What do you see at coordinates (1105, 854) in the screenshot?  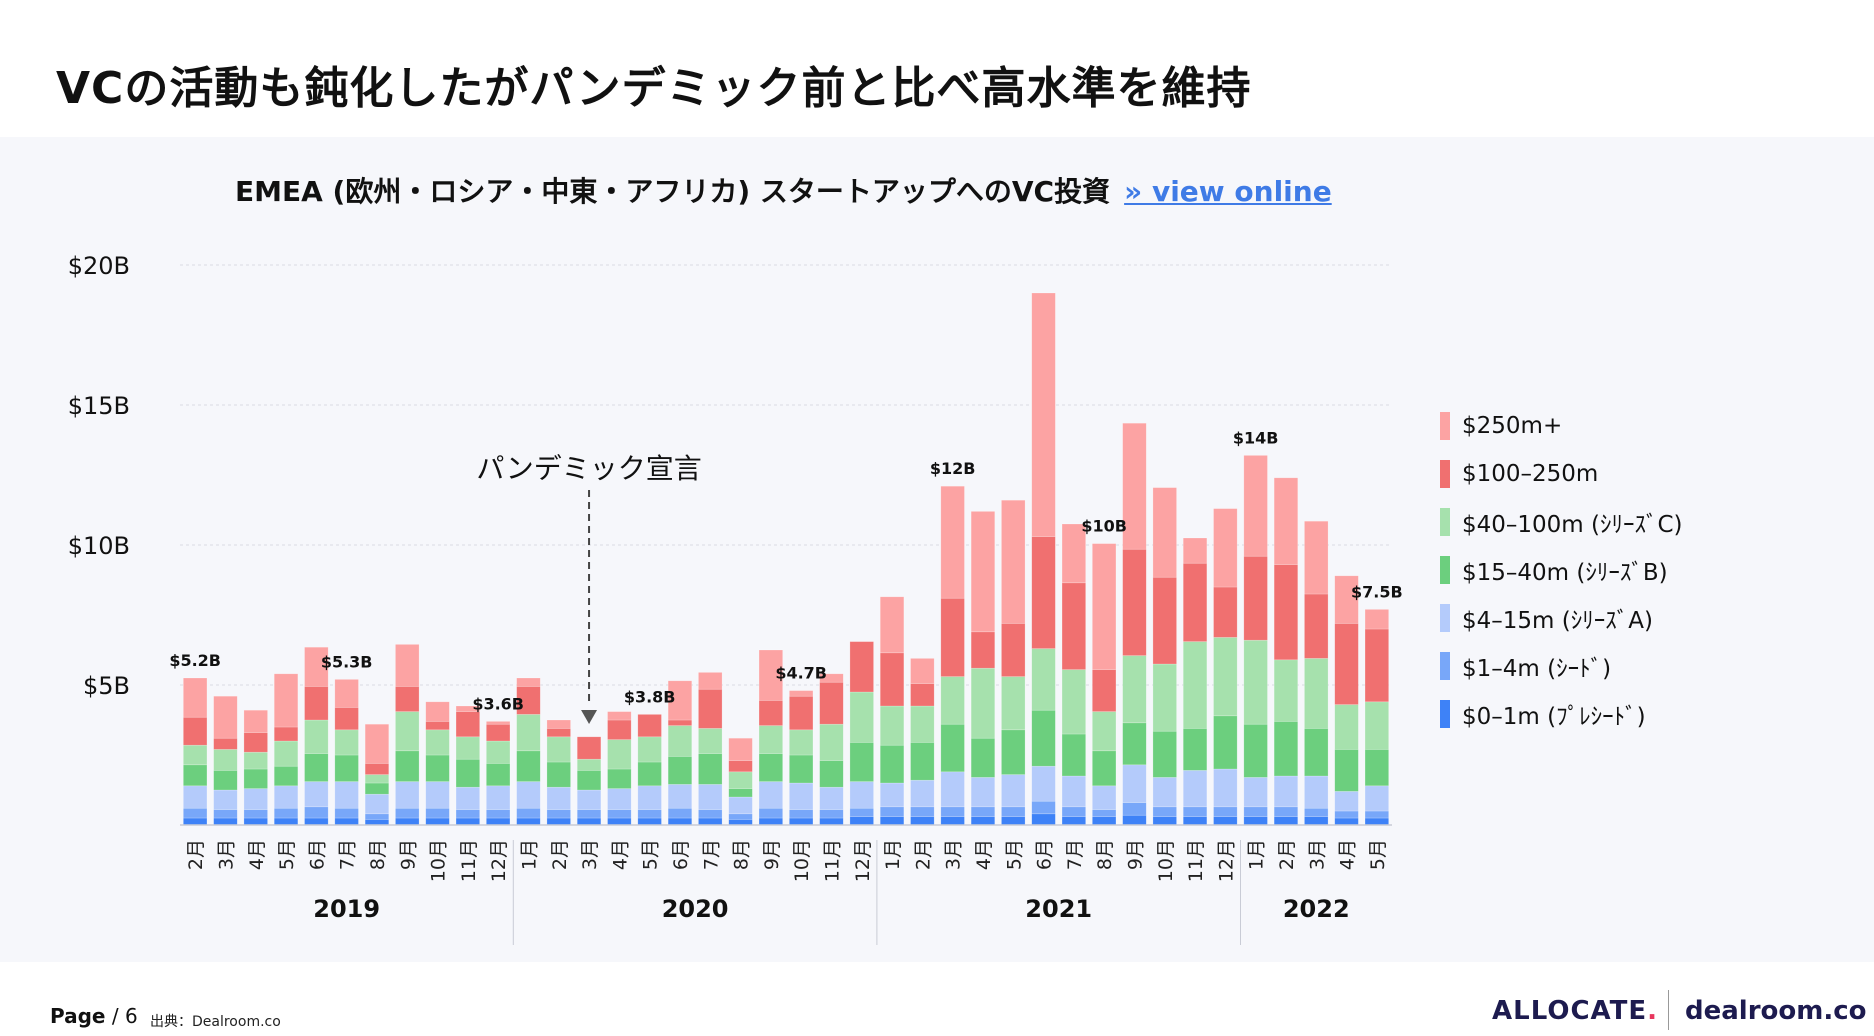 I see `x-tick-label: 8月` at bounding box center [1105, 854].